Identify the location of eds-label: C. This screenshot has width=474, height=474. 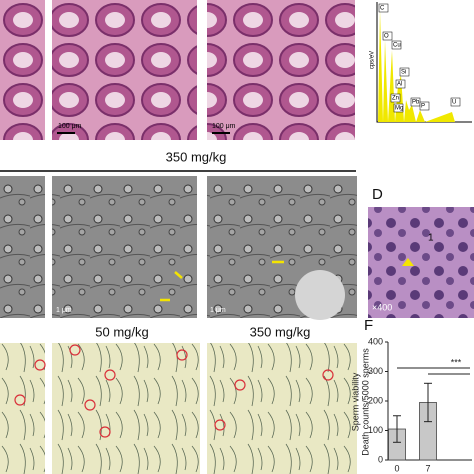
(382, 9).